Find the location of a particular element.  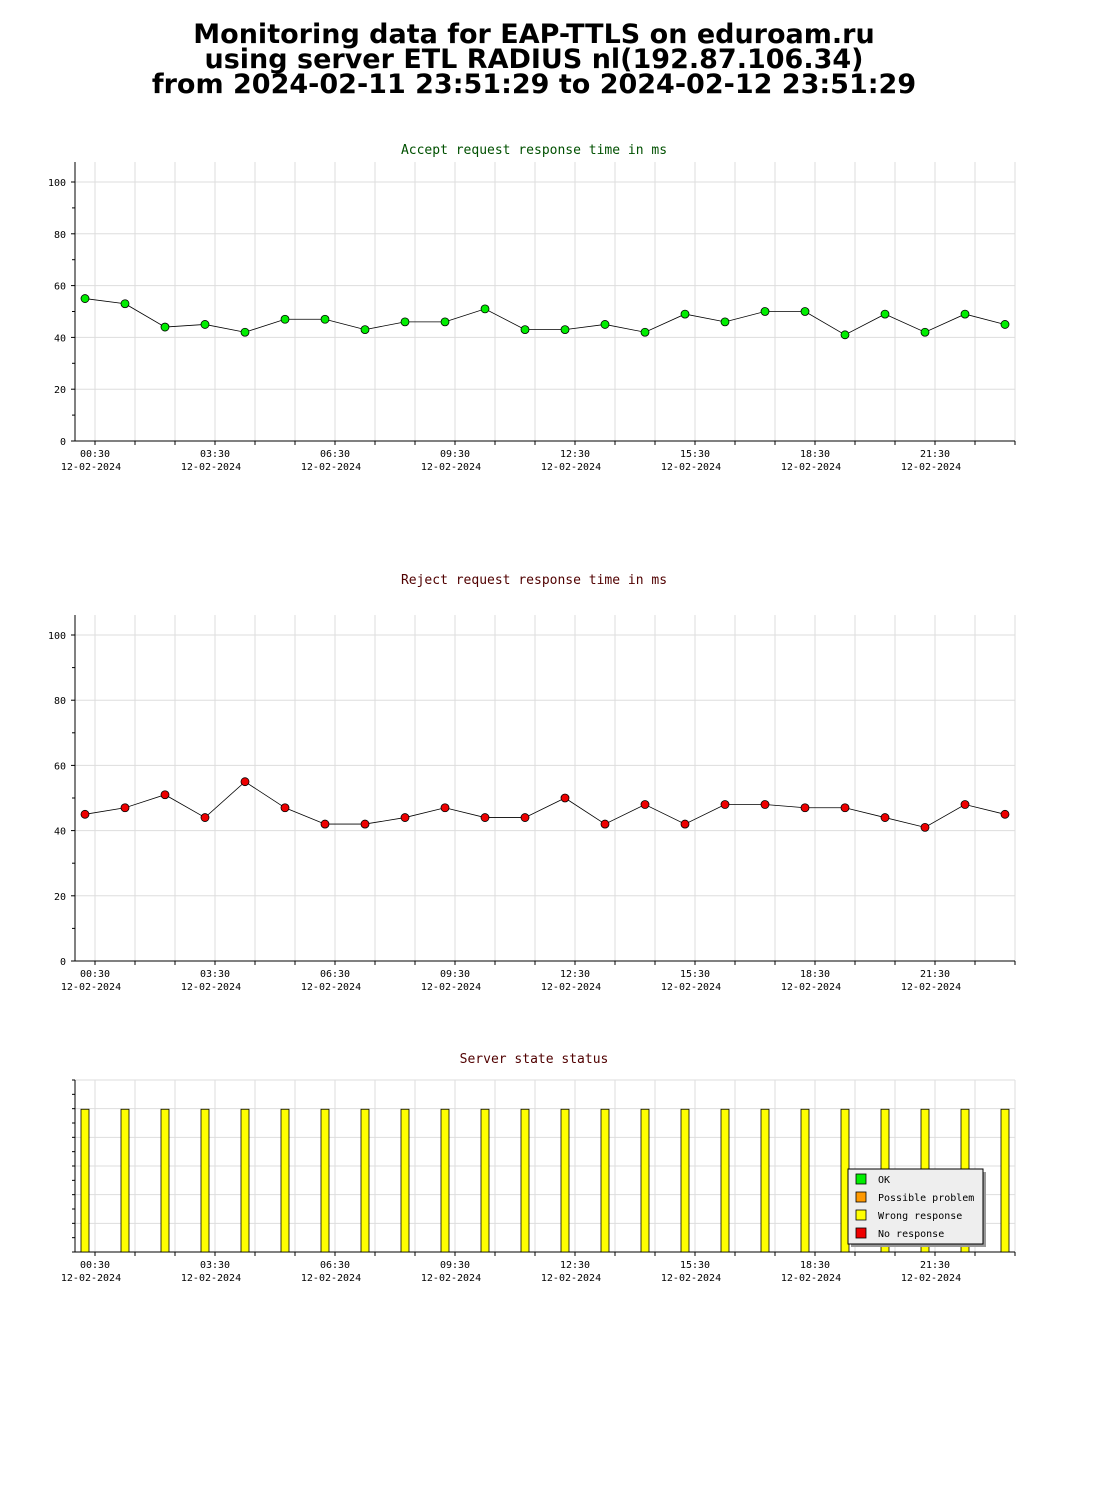

y-tick-label: 0 is located at coordinates (63, 442).